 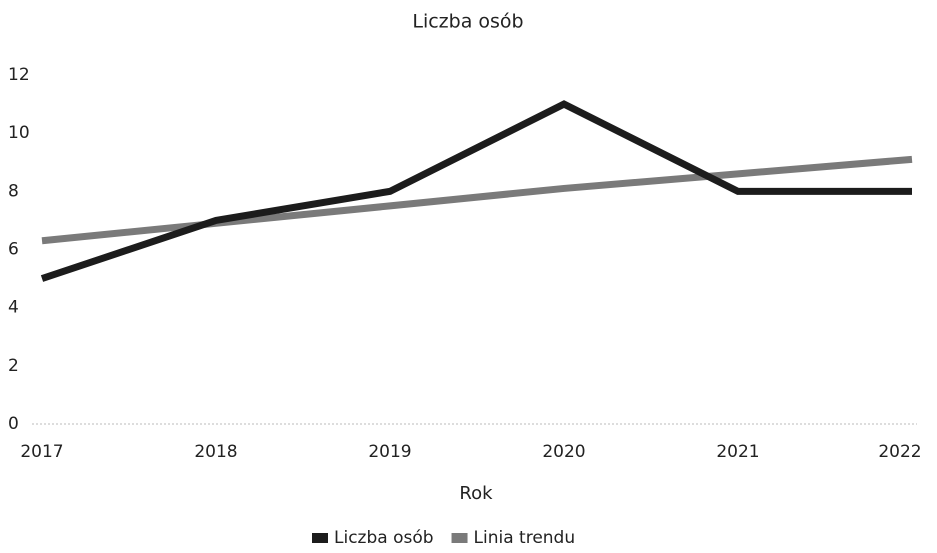 What do you see at coordinates (215, 452) in the screenshot?
I see `x-tick-label: 2018` at bounding box center [215, 452].